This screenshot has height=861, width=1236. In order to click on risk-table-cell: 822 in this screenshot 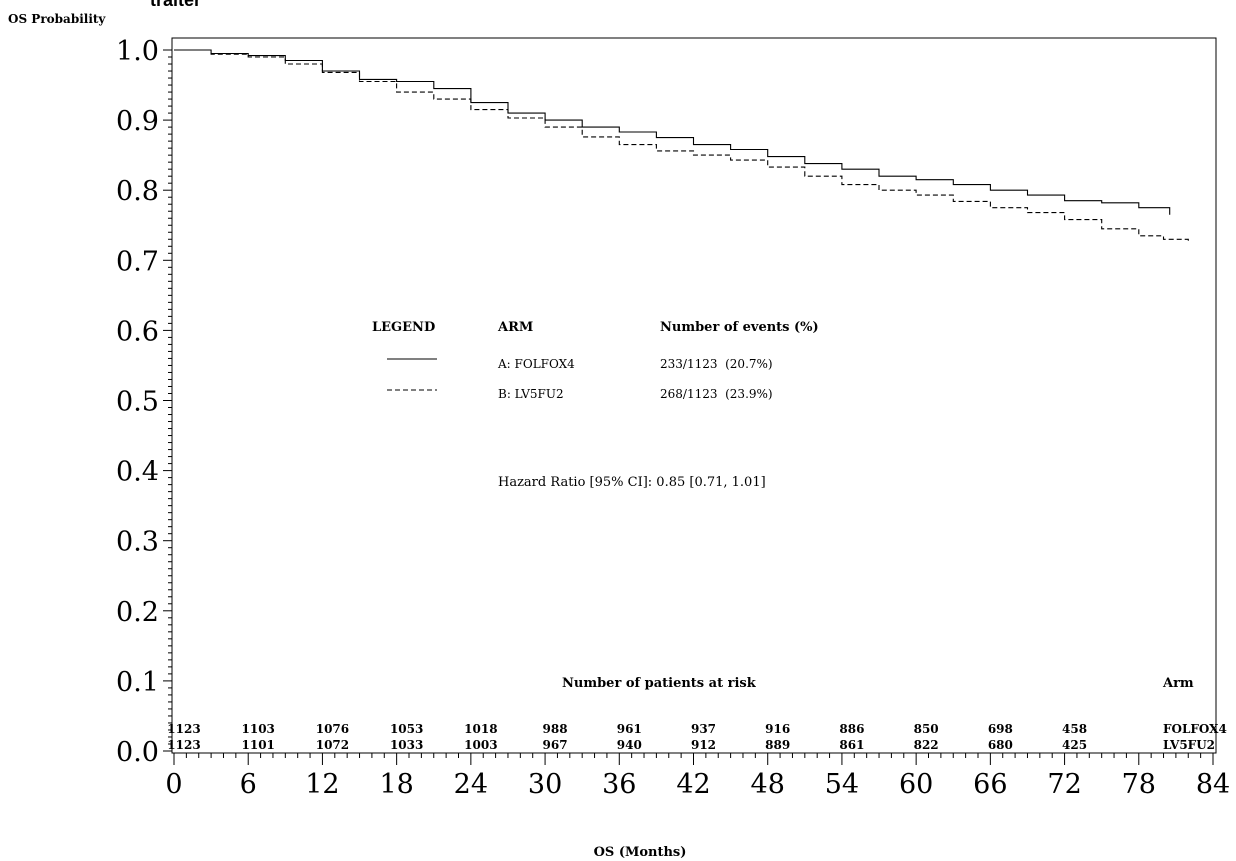, I will do `click(926, 745)`.